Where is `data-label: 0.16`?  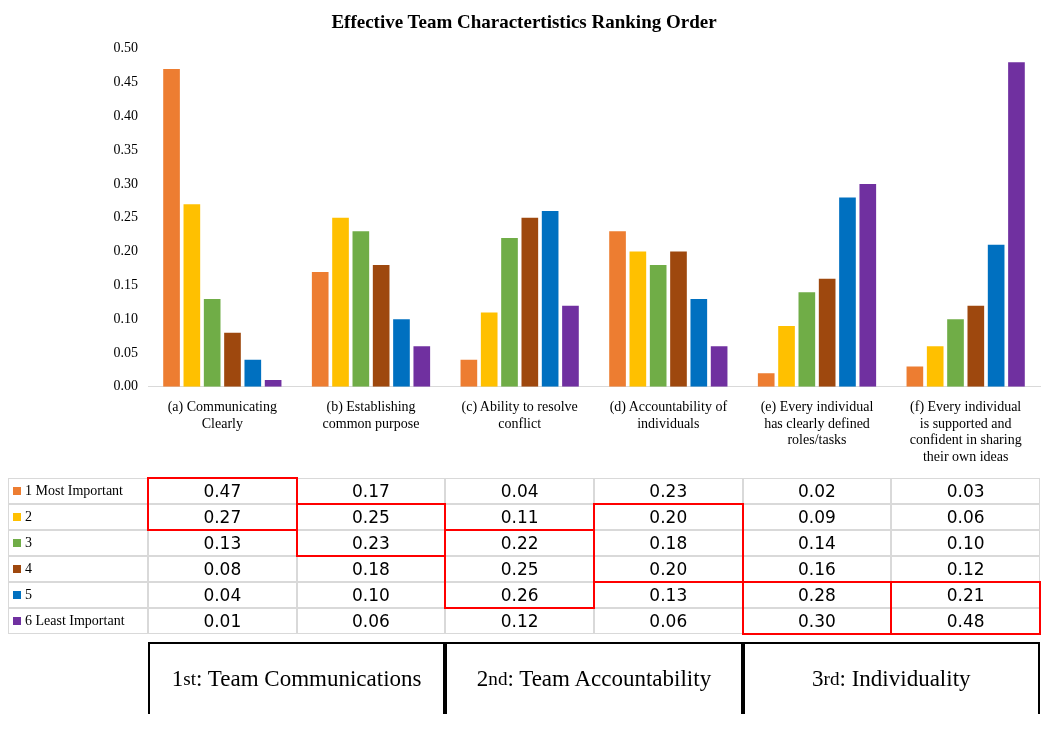
data-label: 0.16 is located at coordinates (817, 569).